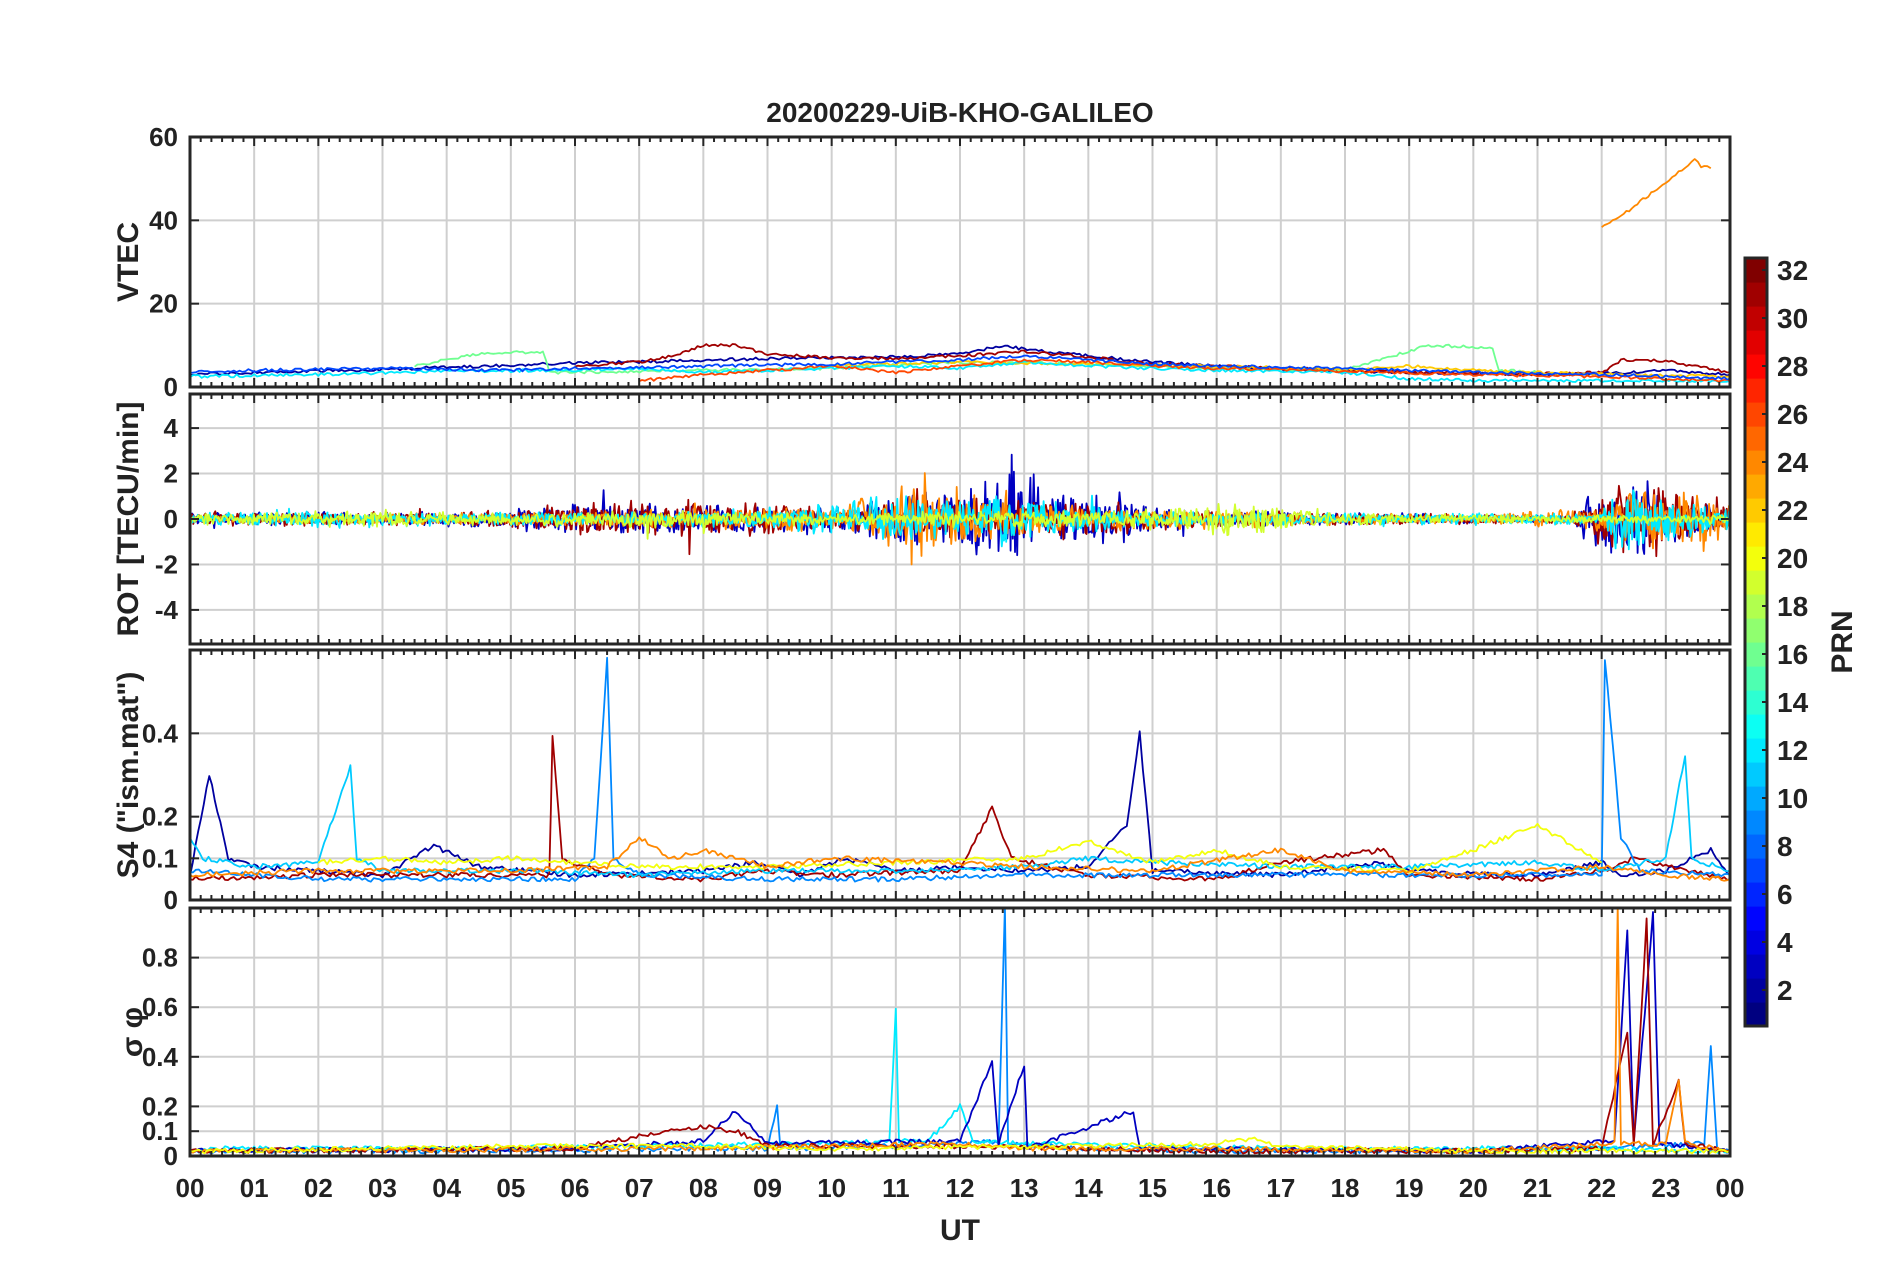  Describe the element at coordinates (960, 1188) in the screenshot. I see `x-tick-label: 12` at that location.